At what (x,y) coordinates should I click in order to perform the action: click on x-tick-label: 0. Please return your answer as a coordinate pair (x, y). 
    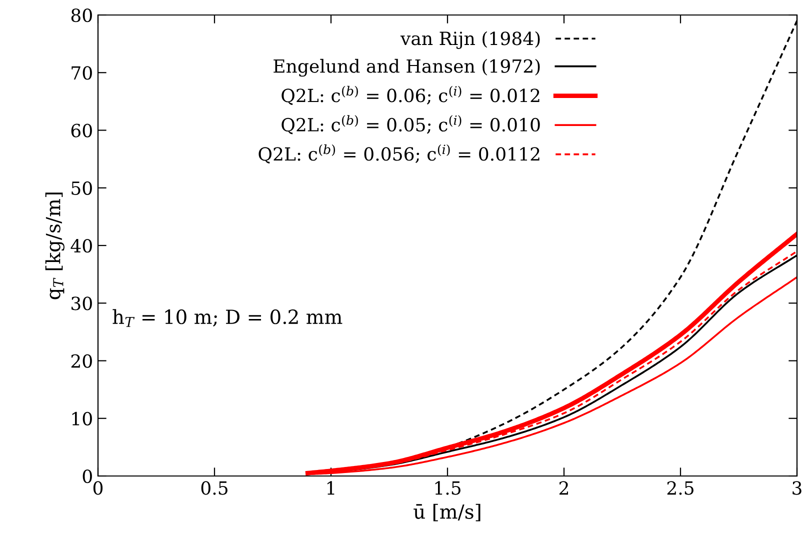
    Looking at the image, I should click on (98, 488).